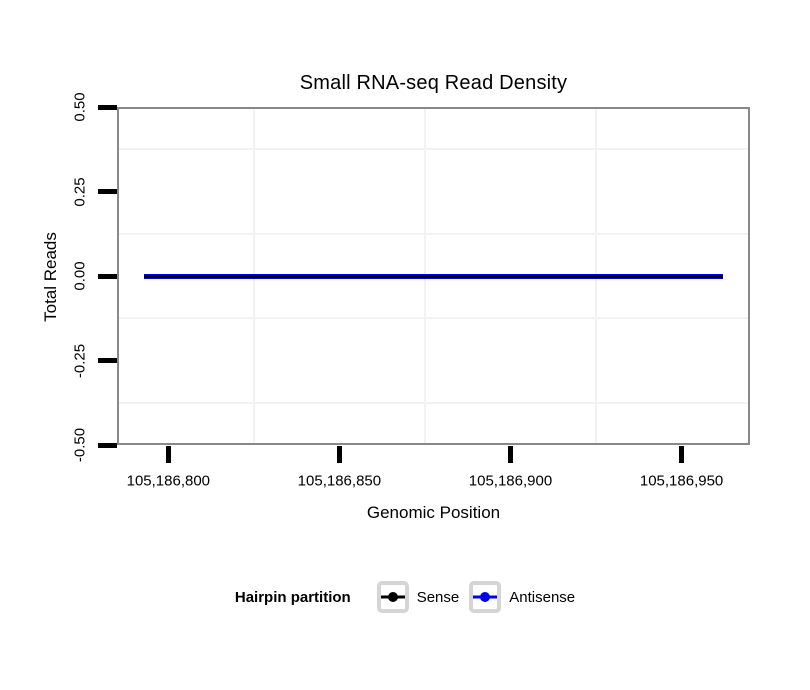 This screenshot has height=690, width=810. I want to click on y-axis-tick-label: 0.50, so click(80, 107).